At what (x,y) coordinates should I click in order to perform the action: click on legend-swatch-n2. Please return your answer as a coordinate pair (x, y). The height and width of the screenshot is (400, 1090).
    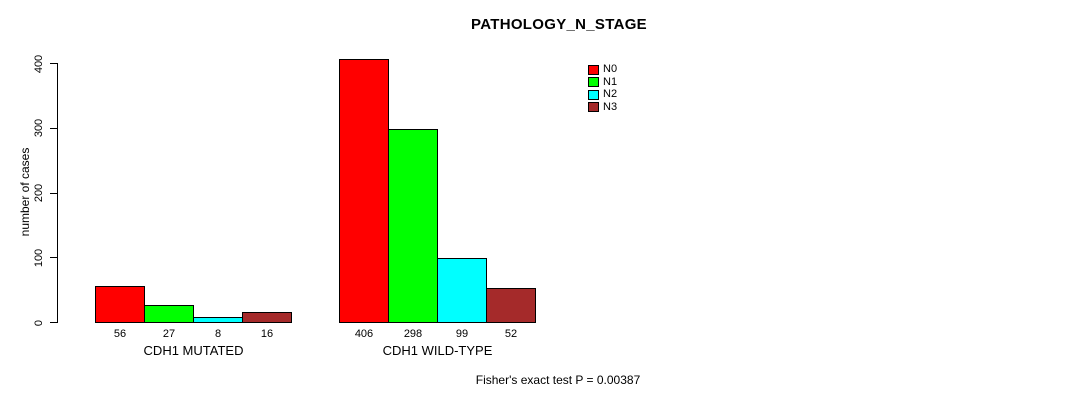
    Looking at the image, I should click on (593, 94).